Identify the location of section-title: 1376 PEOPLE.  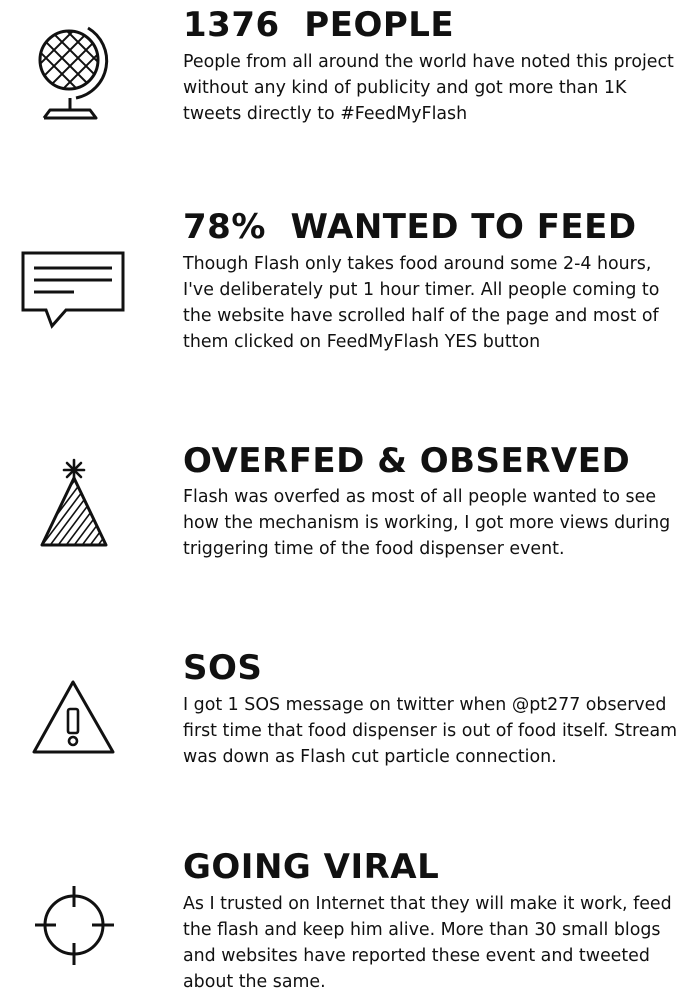
(319, 25).